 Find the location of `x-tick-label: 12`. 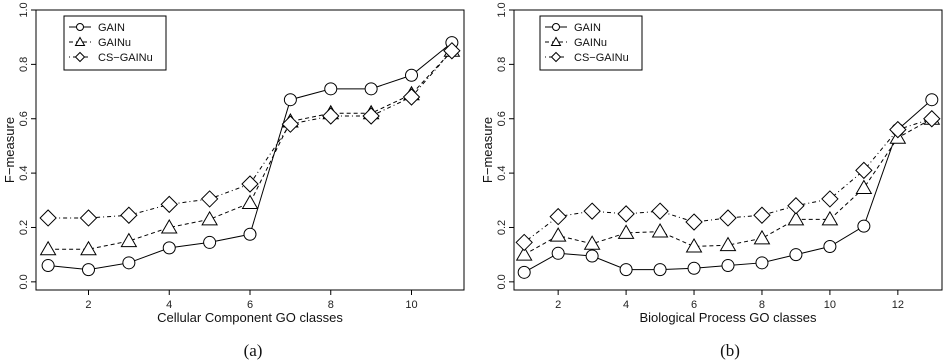

x-tick-label: 12 is located at coordinates (898, 305).